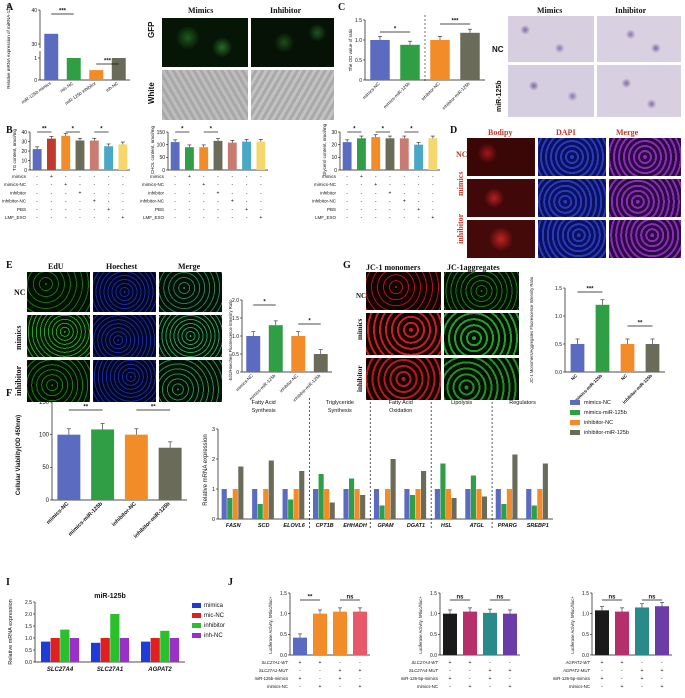 The height and width of the screenshot is (698, 685). What do you see at coordinates (24, 161) in the screenshot?
I see `B1-ytick-label: 10` at bounding box center [24, 161].